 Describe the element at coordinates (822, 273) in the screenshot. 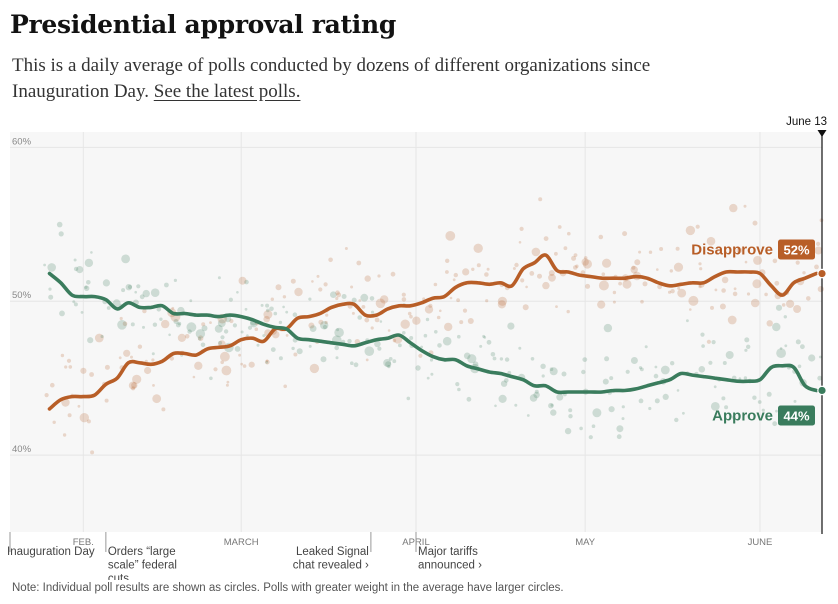

I see `disapprove-endpoint` at that location.